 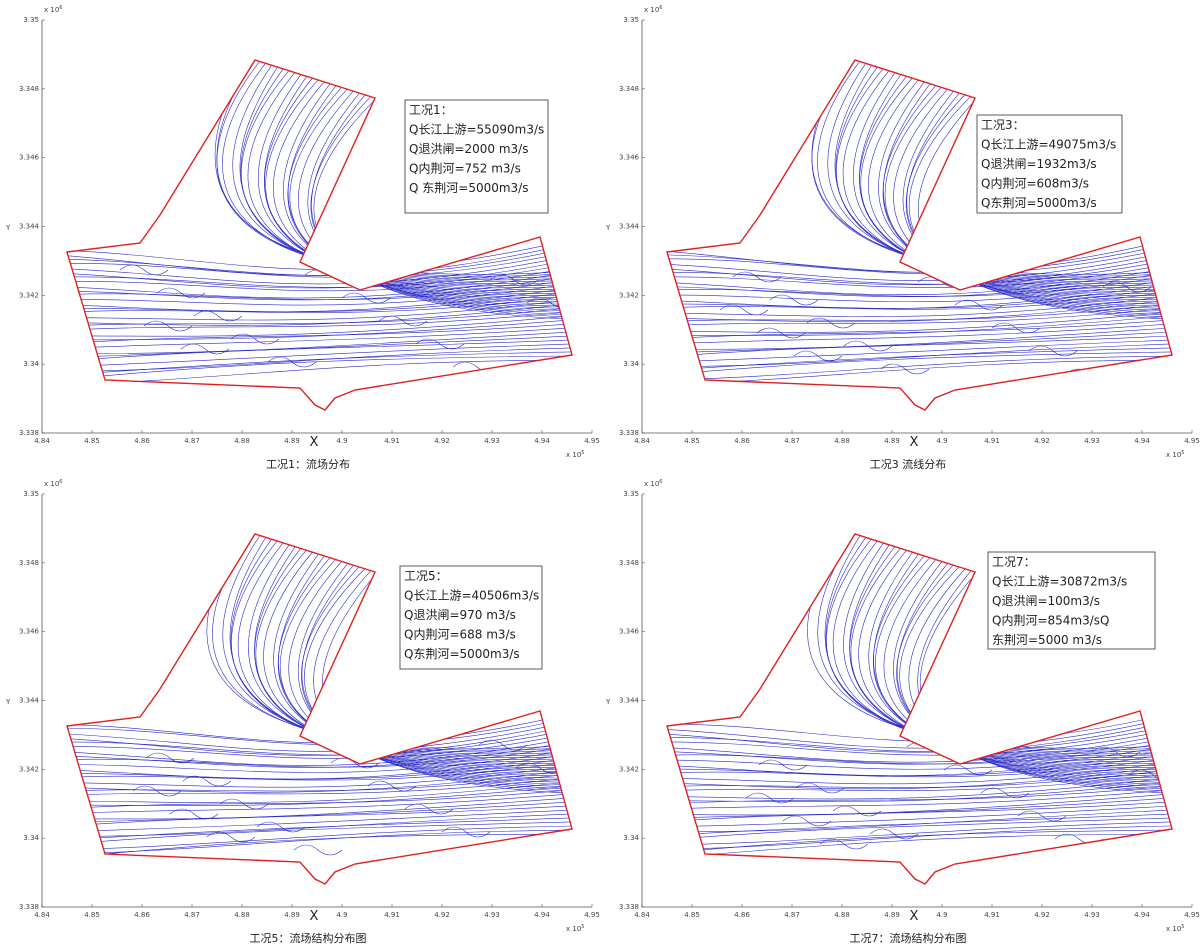 What do you see at coordinates (742, 915) in the screenshot?
I see `x-tick-label: 4.86` at bounding box center [742, 915].